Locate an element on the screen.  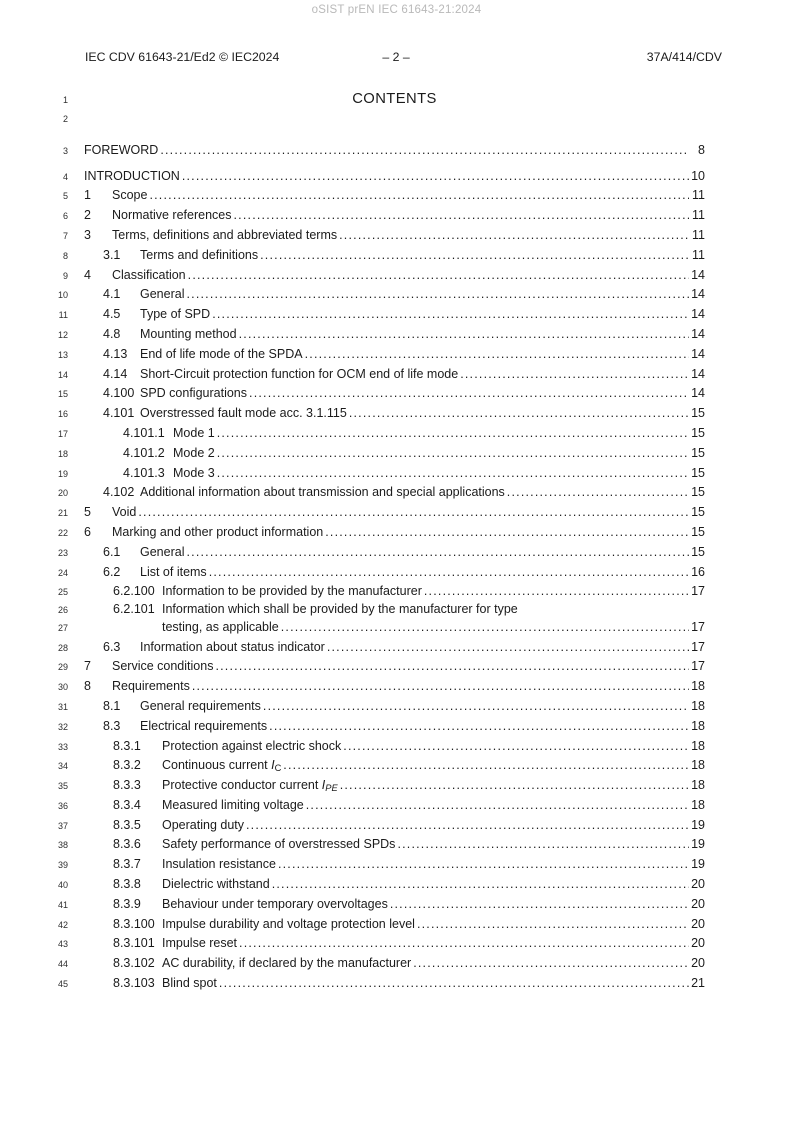
toc-entry-title: Service conditions is located at coordinates (163, 666).